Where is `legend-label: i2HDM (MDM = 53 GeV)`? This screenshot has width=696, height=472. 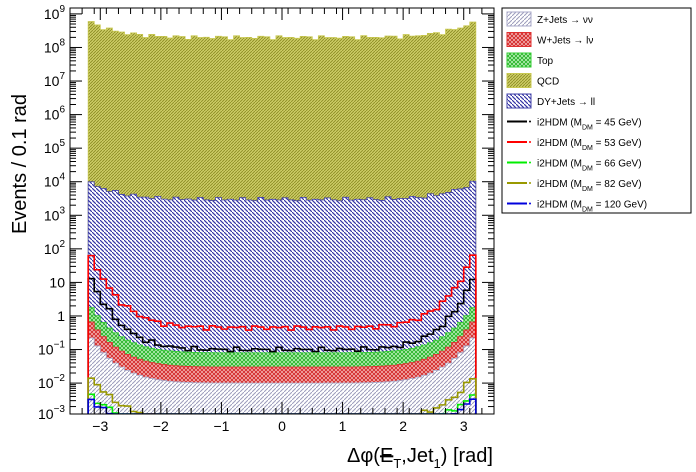 legend-label: i2HDM (MDM = 53 GeV) is located at coordinates (589, 145).